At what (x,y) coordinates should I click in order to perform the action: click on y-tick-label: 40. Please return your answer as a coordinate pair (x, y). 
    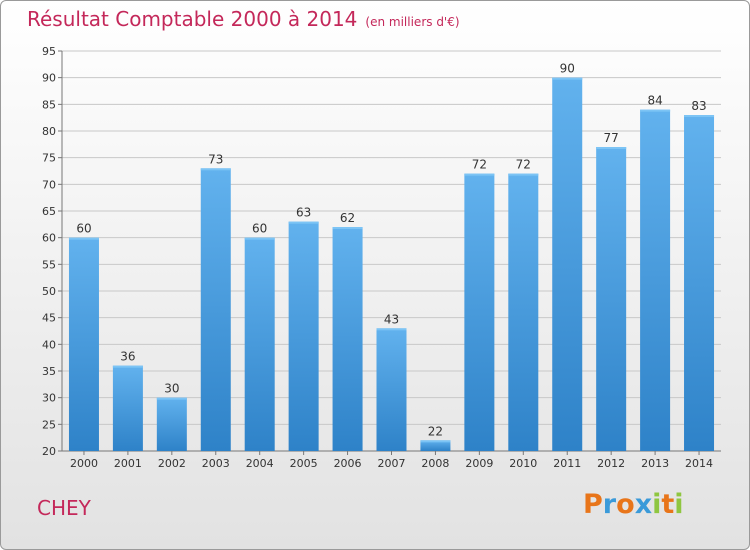
    Looking at the image, I should click on (49, 344).